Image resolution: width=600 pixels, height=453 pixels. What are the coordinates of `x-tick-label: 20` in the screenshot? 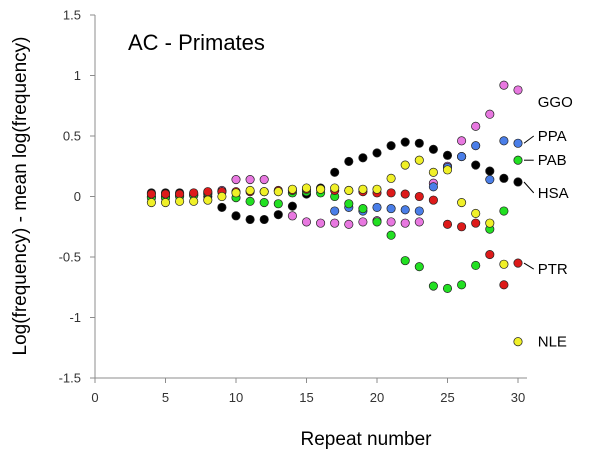 It's located at (377, 397).